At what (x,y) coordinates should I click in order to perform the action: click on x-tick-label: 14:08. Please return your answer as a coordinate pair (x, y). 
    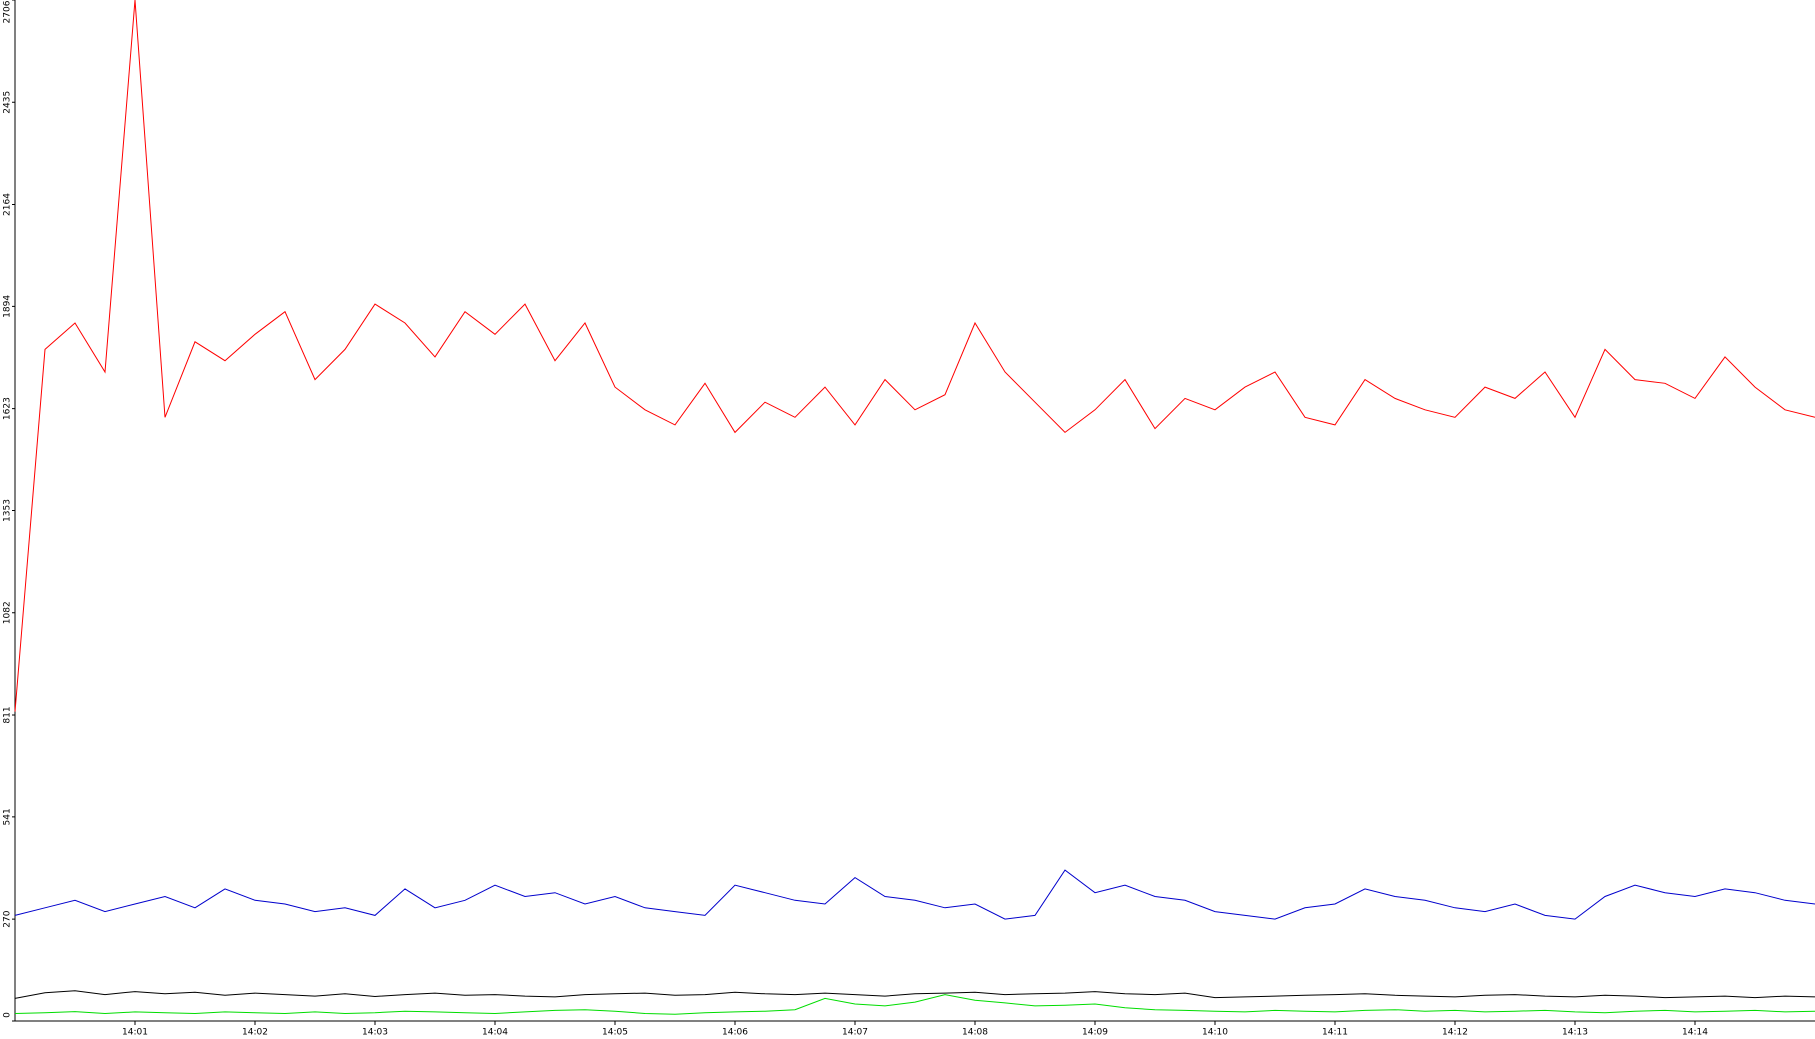
    Looking at the image, I should click on (975, 1033).